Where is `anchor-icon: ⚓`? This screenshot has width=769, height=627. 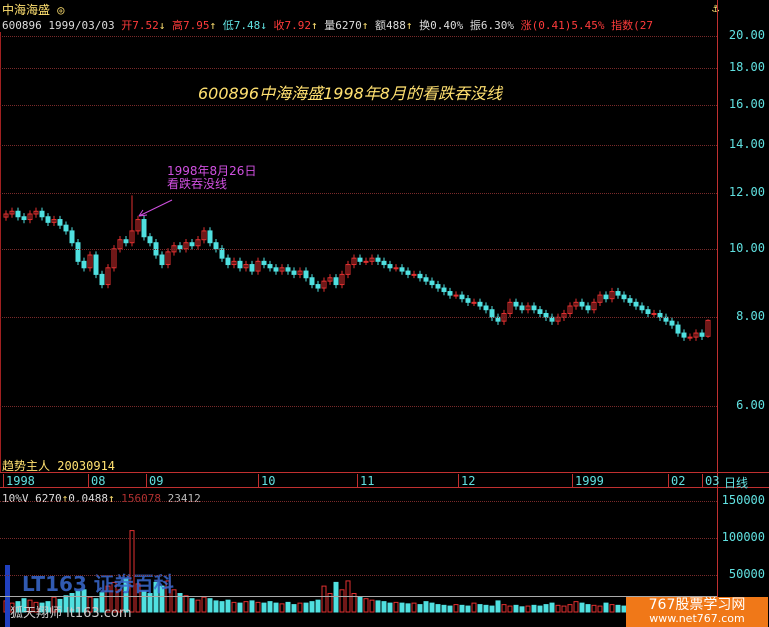 anchor-icon: ⚓ is located at coordinates (716, 8).